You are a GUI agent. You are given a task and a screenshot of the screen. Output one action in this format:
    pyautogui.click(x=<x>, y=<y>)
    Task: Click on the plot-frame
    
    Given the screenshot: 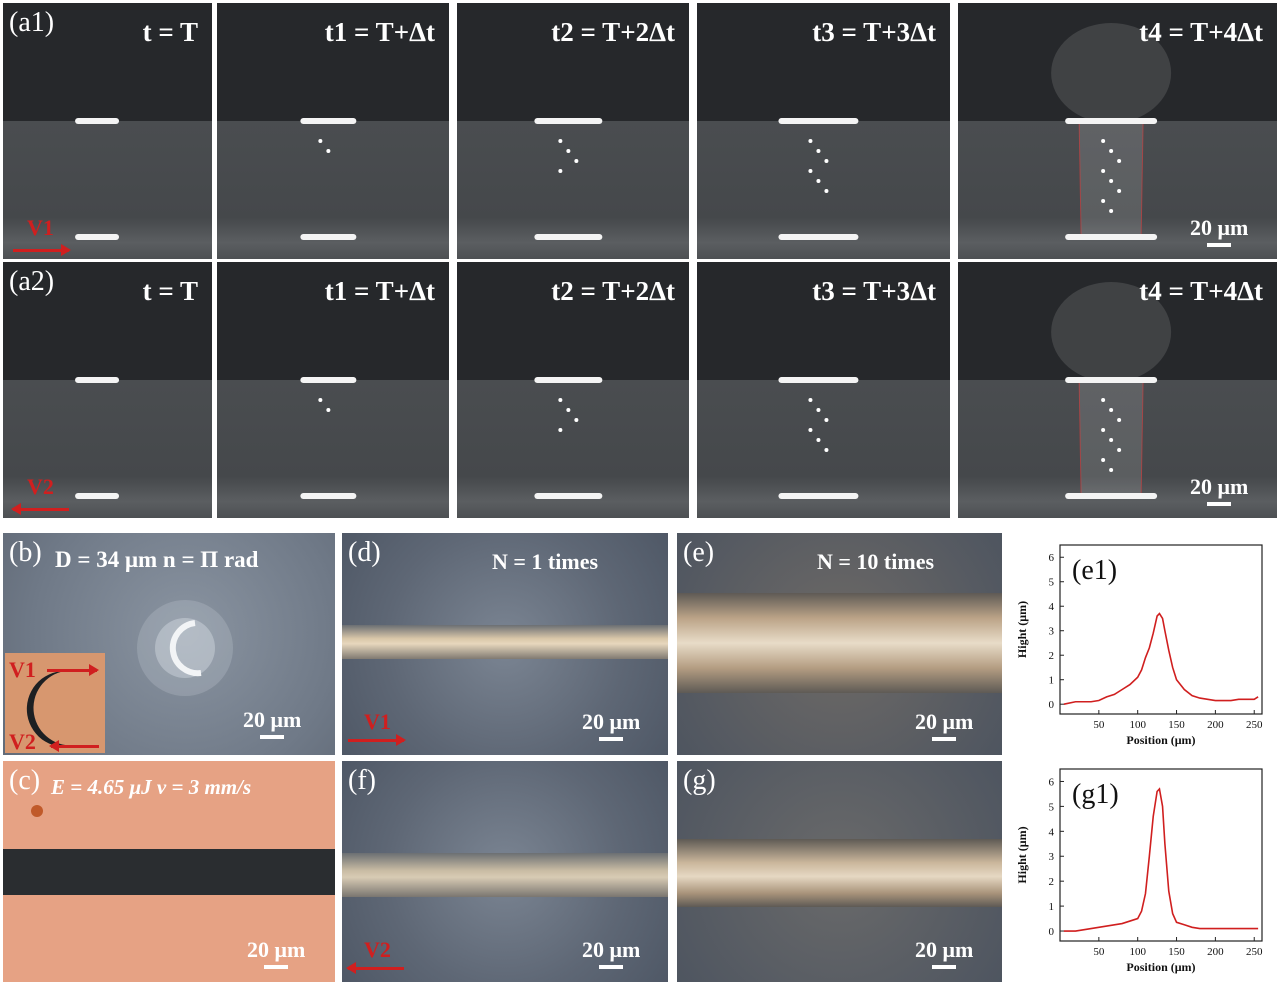 What is the action you would take?
    pyautogui.click(x=1161, y=855)
    